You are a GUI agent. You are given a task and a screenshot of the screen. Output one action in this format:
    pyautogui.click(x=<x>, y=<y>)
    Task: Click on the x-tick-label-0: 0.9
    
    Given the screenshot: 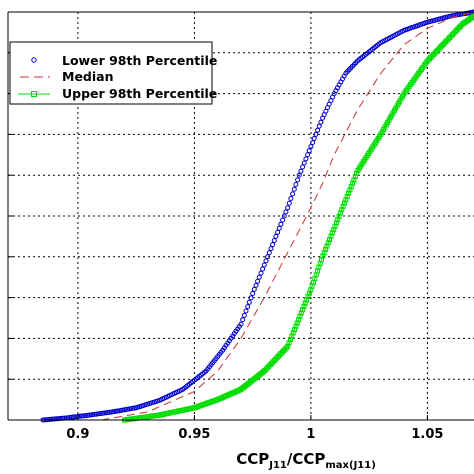 What is the action you would take?
    pyautogui.click(x=77, y=434)
    